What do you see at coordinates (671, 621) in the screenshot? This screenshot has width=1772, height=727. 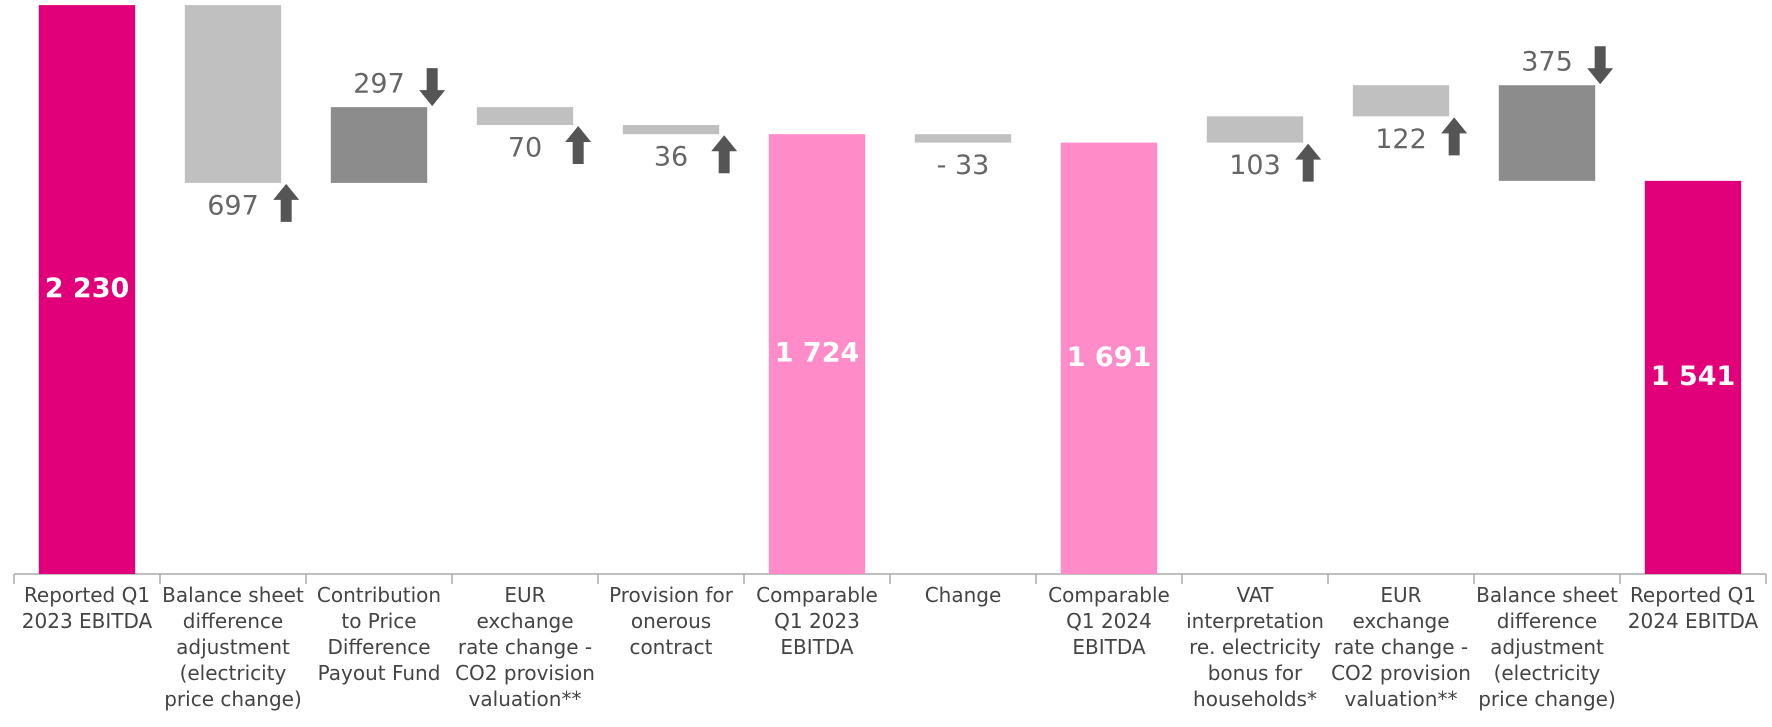 I see `x-tick-label: Provision for onerous contract` at bounding box center [671, 621].